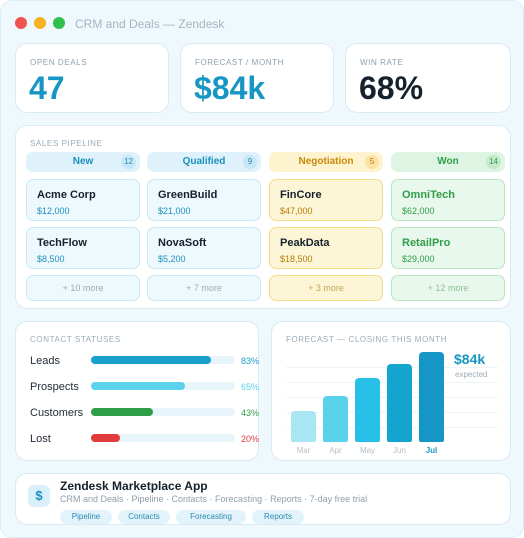  Describe the element at coordinates (54, 387) in the screenshot. I see `status-label: Prospects` at that location.